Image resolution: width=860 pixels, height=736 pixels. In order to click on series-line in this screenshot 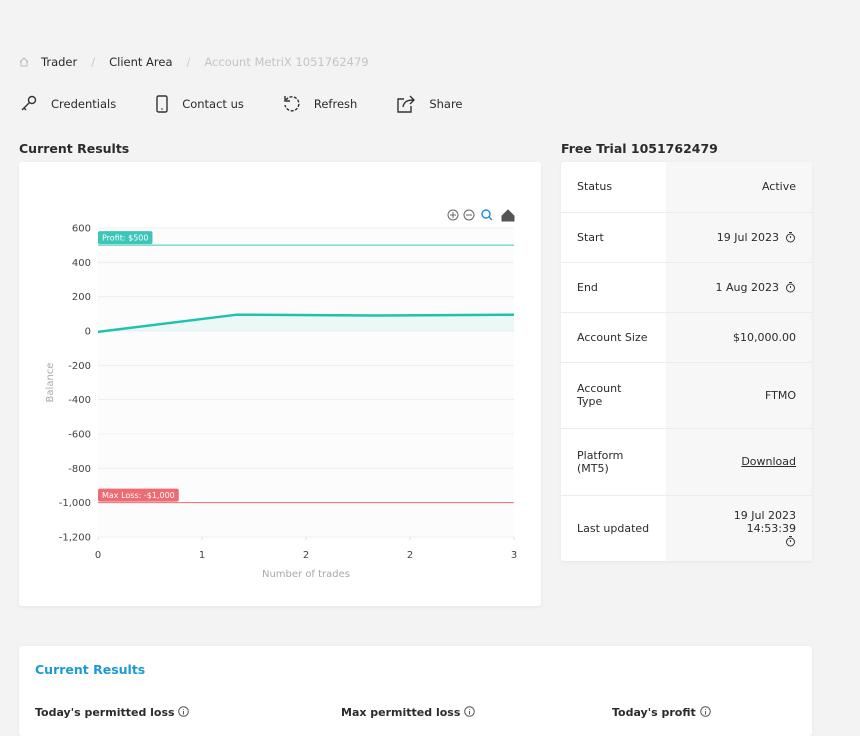, I will do `click(306, 323)`.